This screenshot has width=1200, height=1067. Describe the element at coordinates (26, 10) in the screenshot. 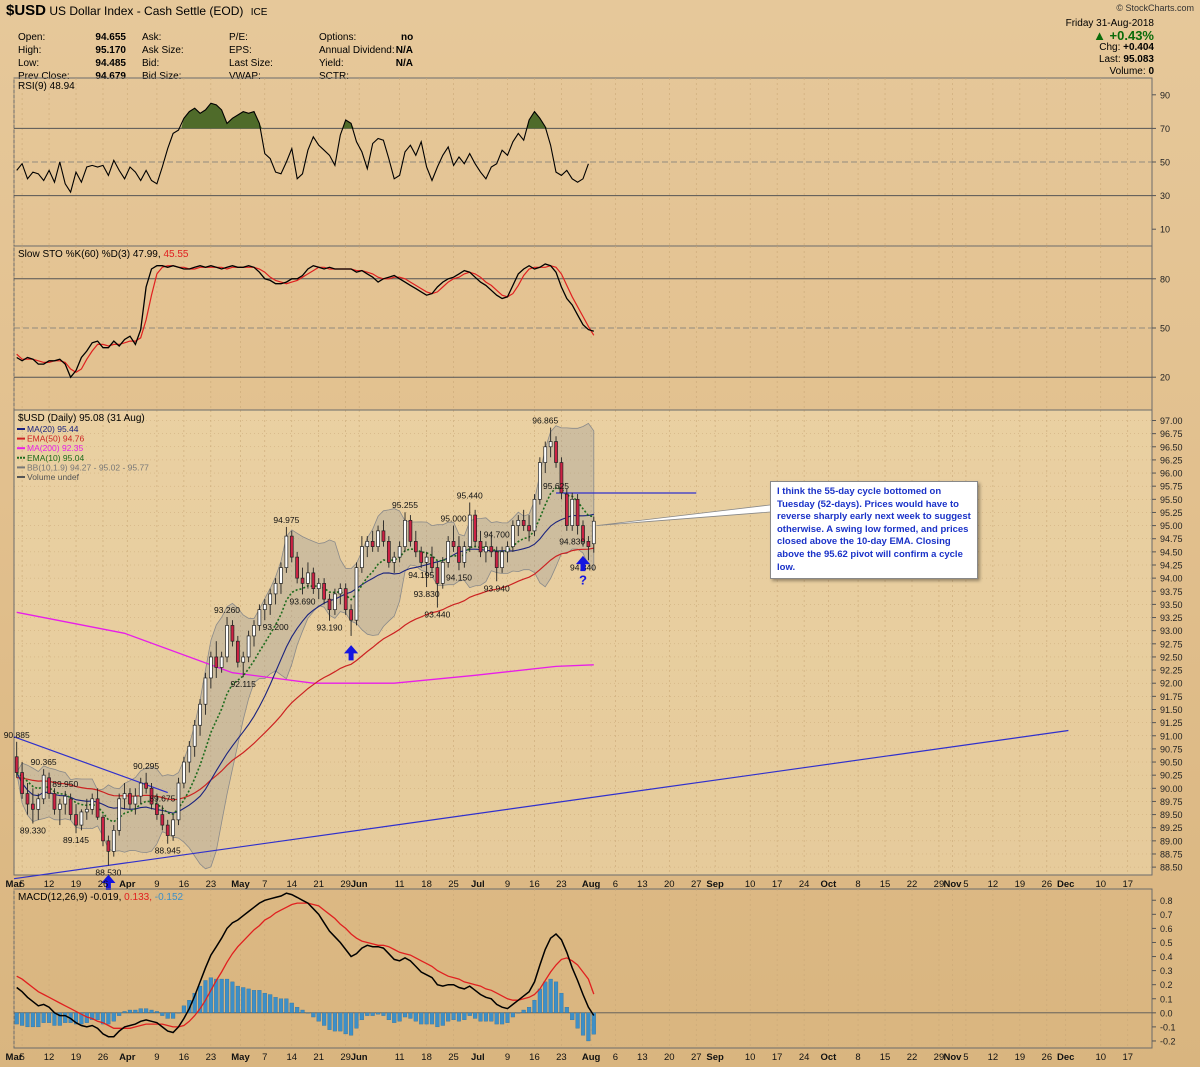

I see `symbol: $USD` at that location.